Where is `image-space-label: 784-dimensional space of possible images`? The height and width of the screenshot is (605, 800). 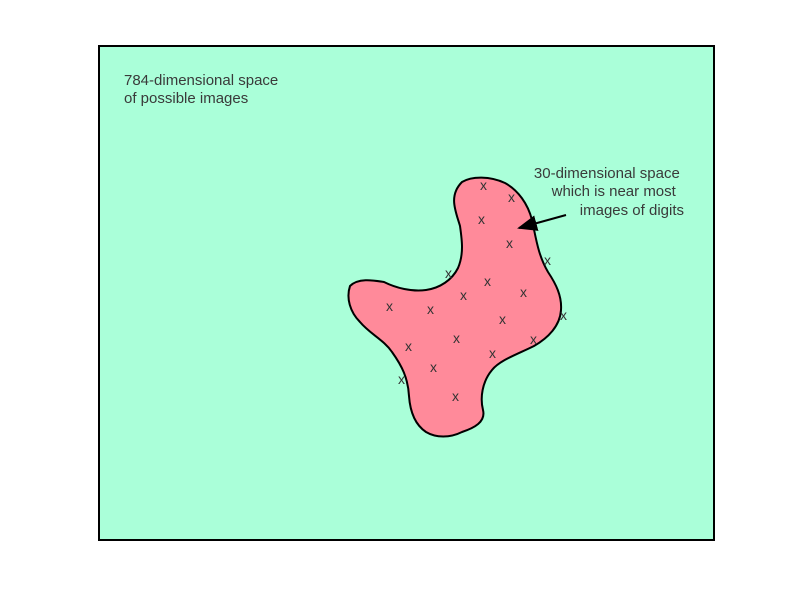 image-space-label: 784-dimensional space of possible images is located at coordinates (203, 89).